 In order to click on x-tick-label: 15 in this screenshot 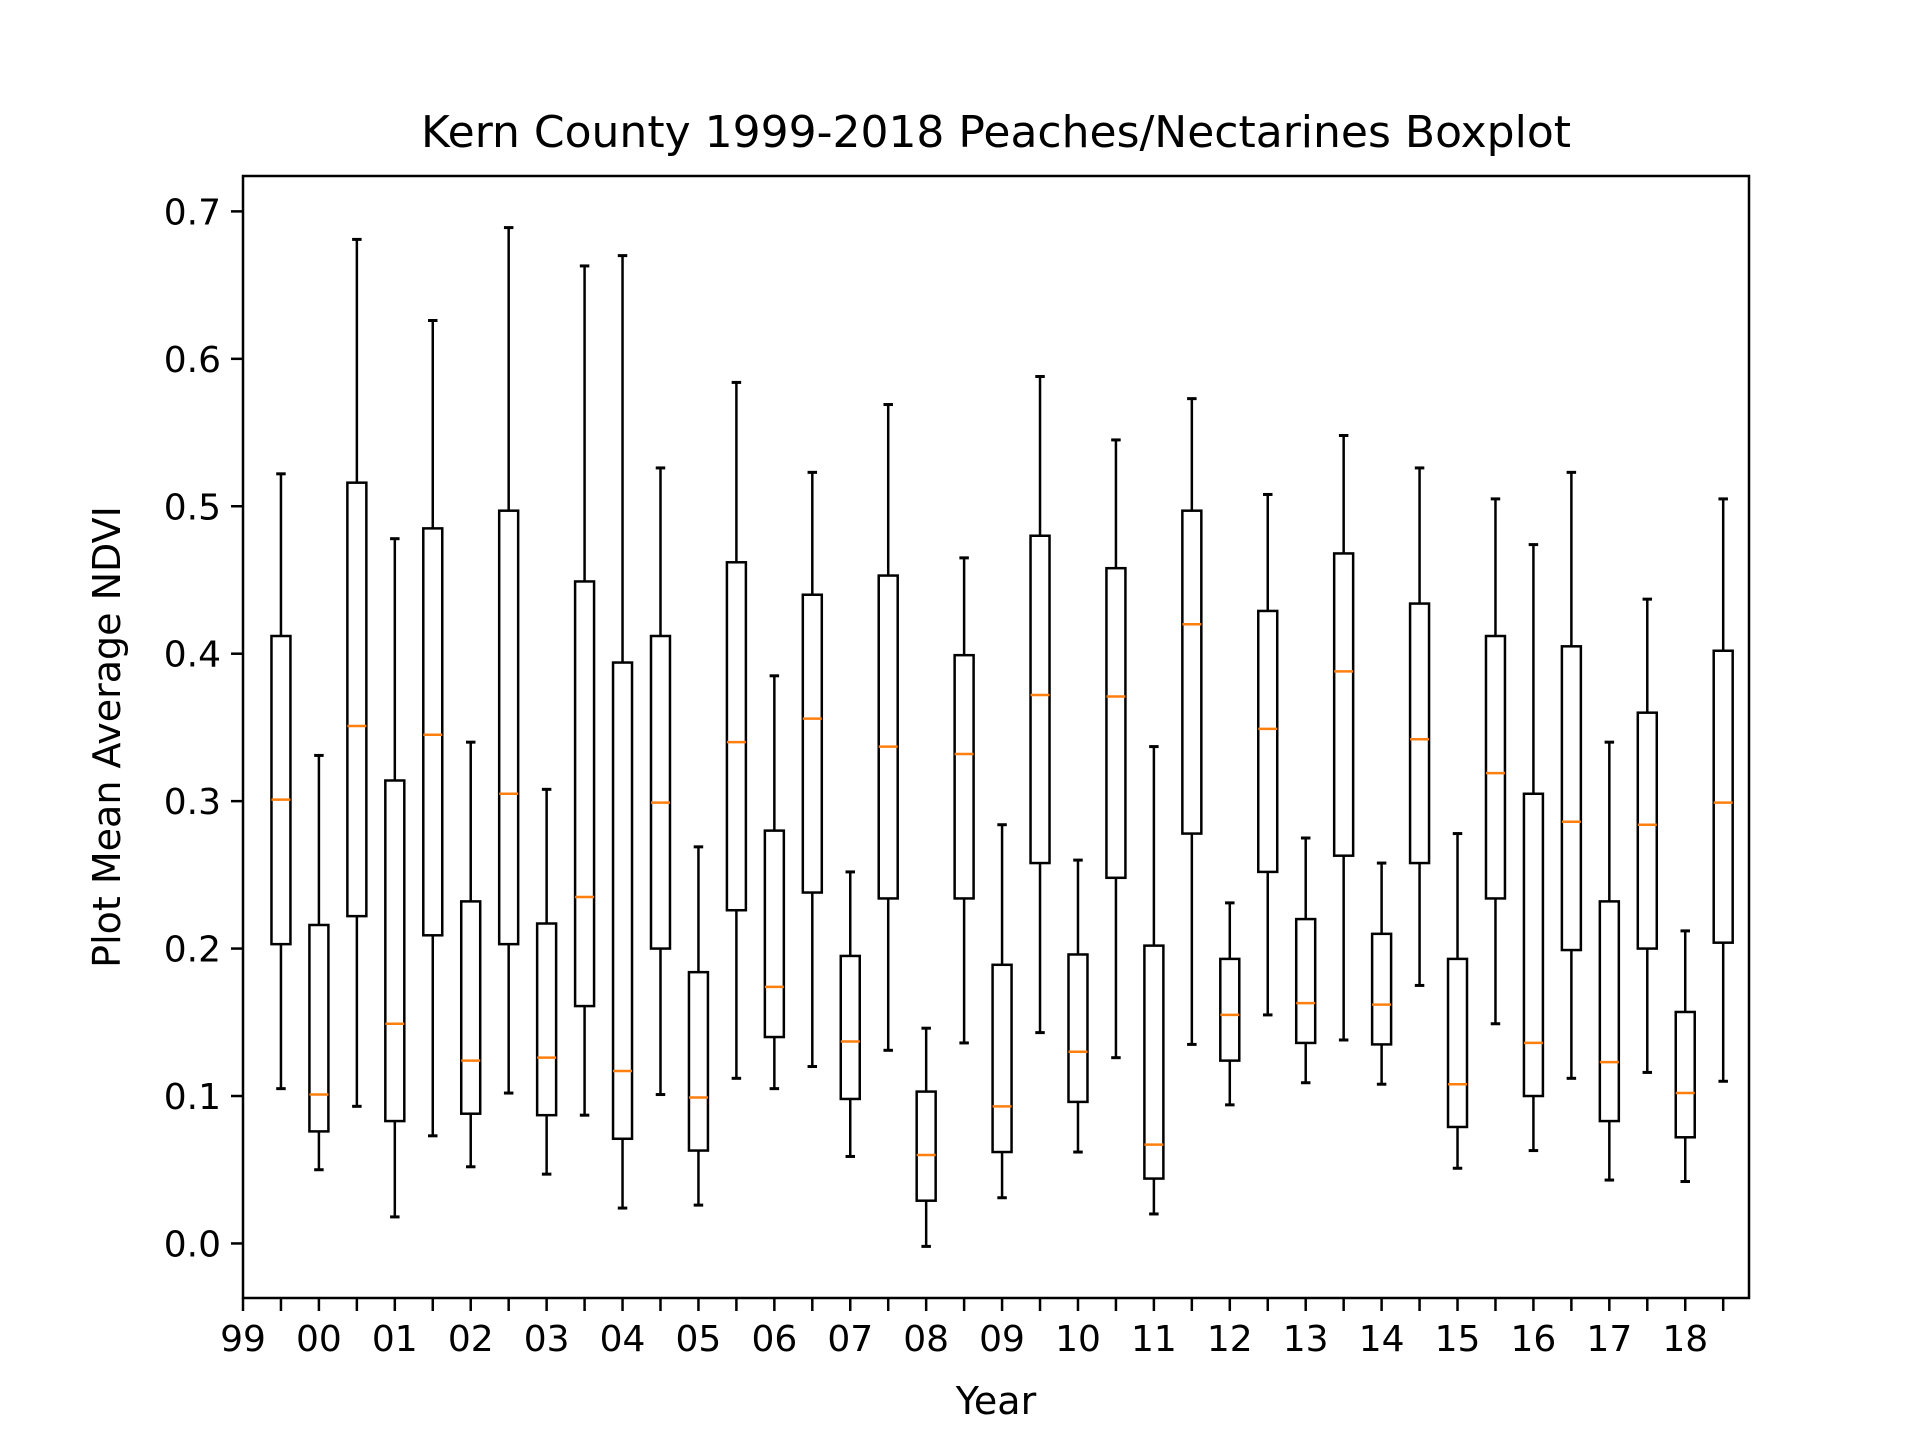, I will do `click(1458, 1339)`.